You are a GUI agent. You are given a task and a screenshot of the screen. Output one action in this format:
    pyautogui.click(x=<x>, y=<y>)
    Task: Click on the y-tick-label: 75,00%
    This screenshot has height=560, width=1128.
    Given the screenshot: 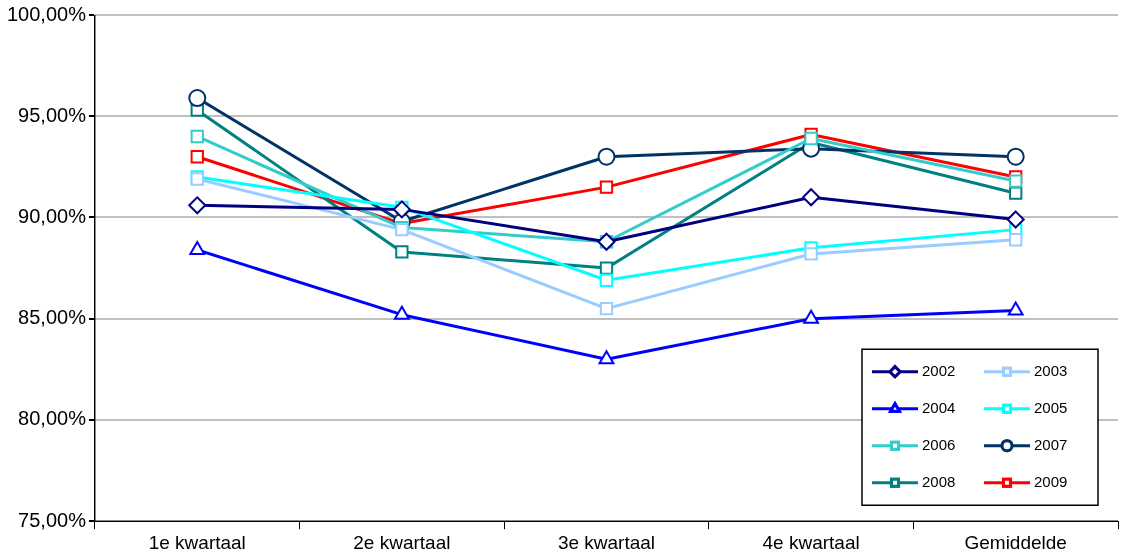 What is the action you would take?
    pyautogui.click(x=52, y=519)
    